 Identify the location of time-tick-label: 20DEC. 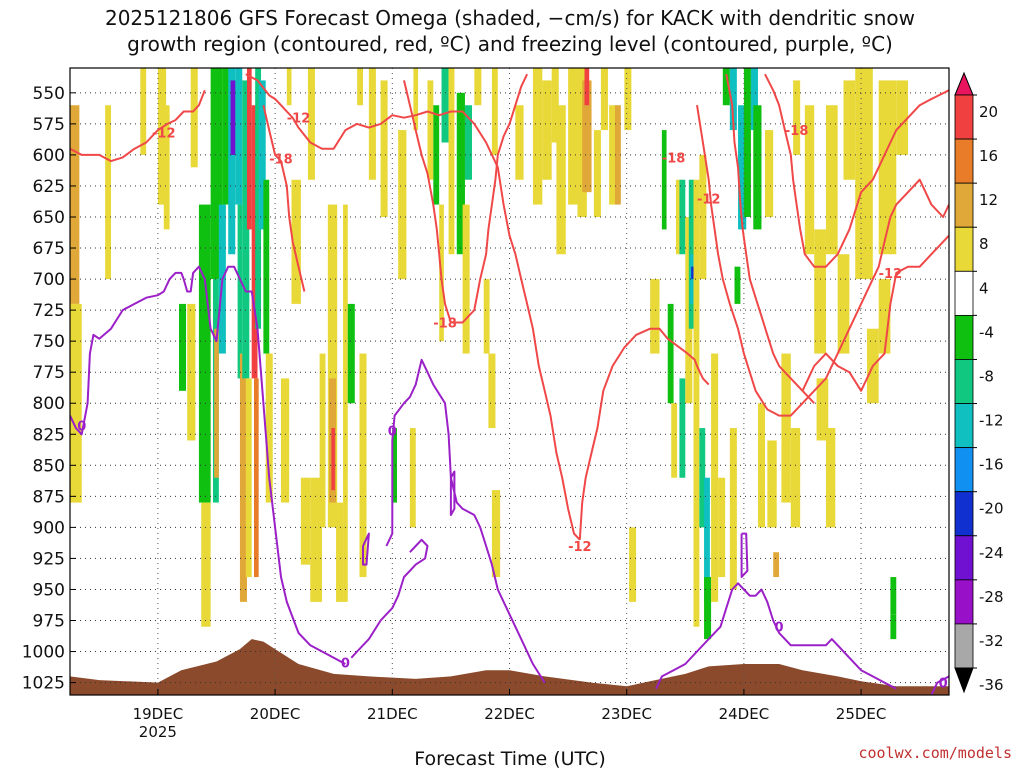
(275, 714).